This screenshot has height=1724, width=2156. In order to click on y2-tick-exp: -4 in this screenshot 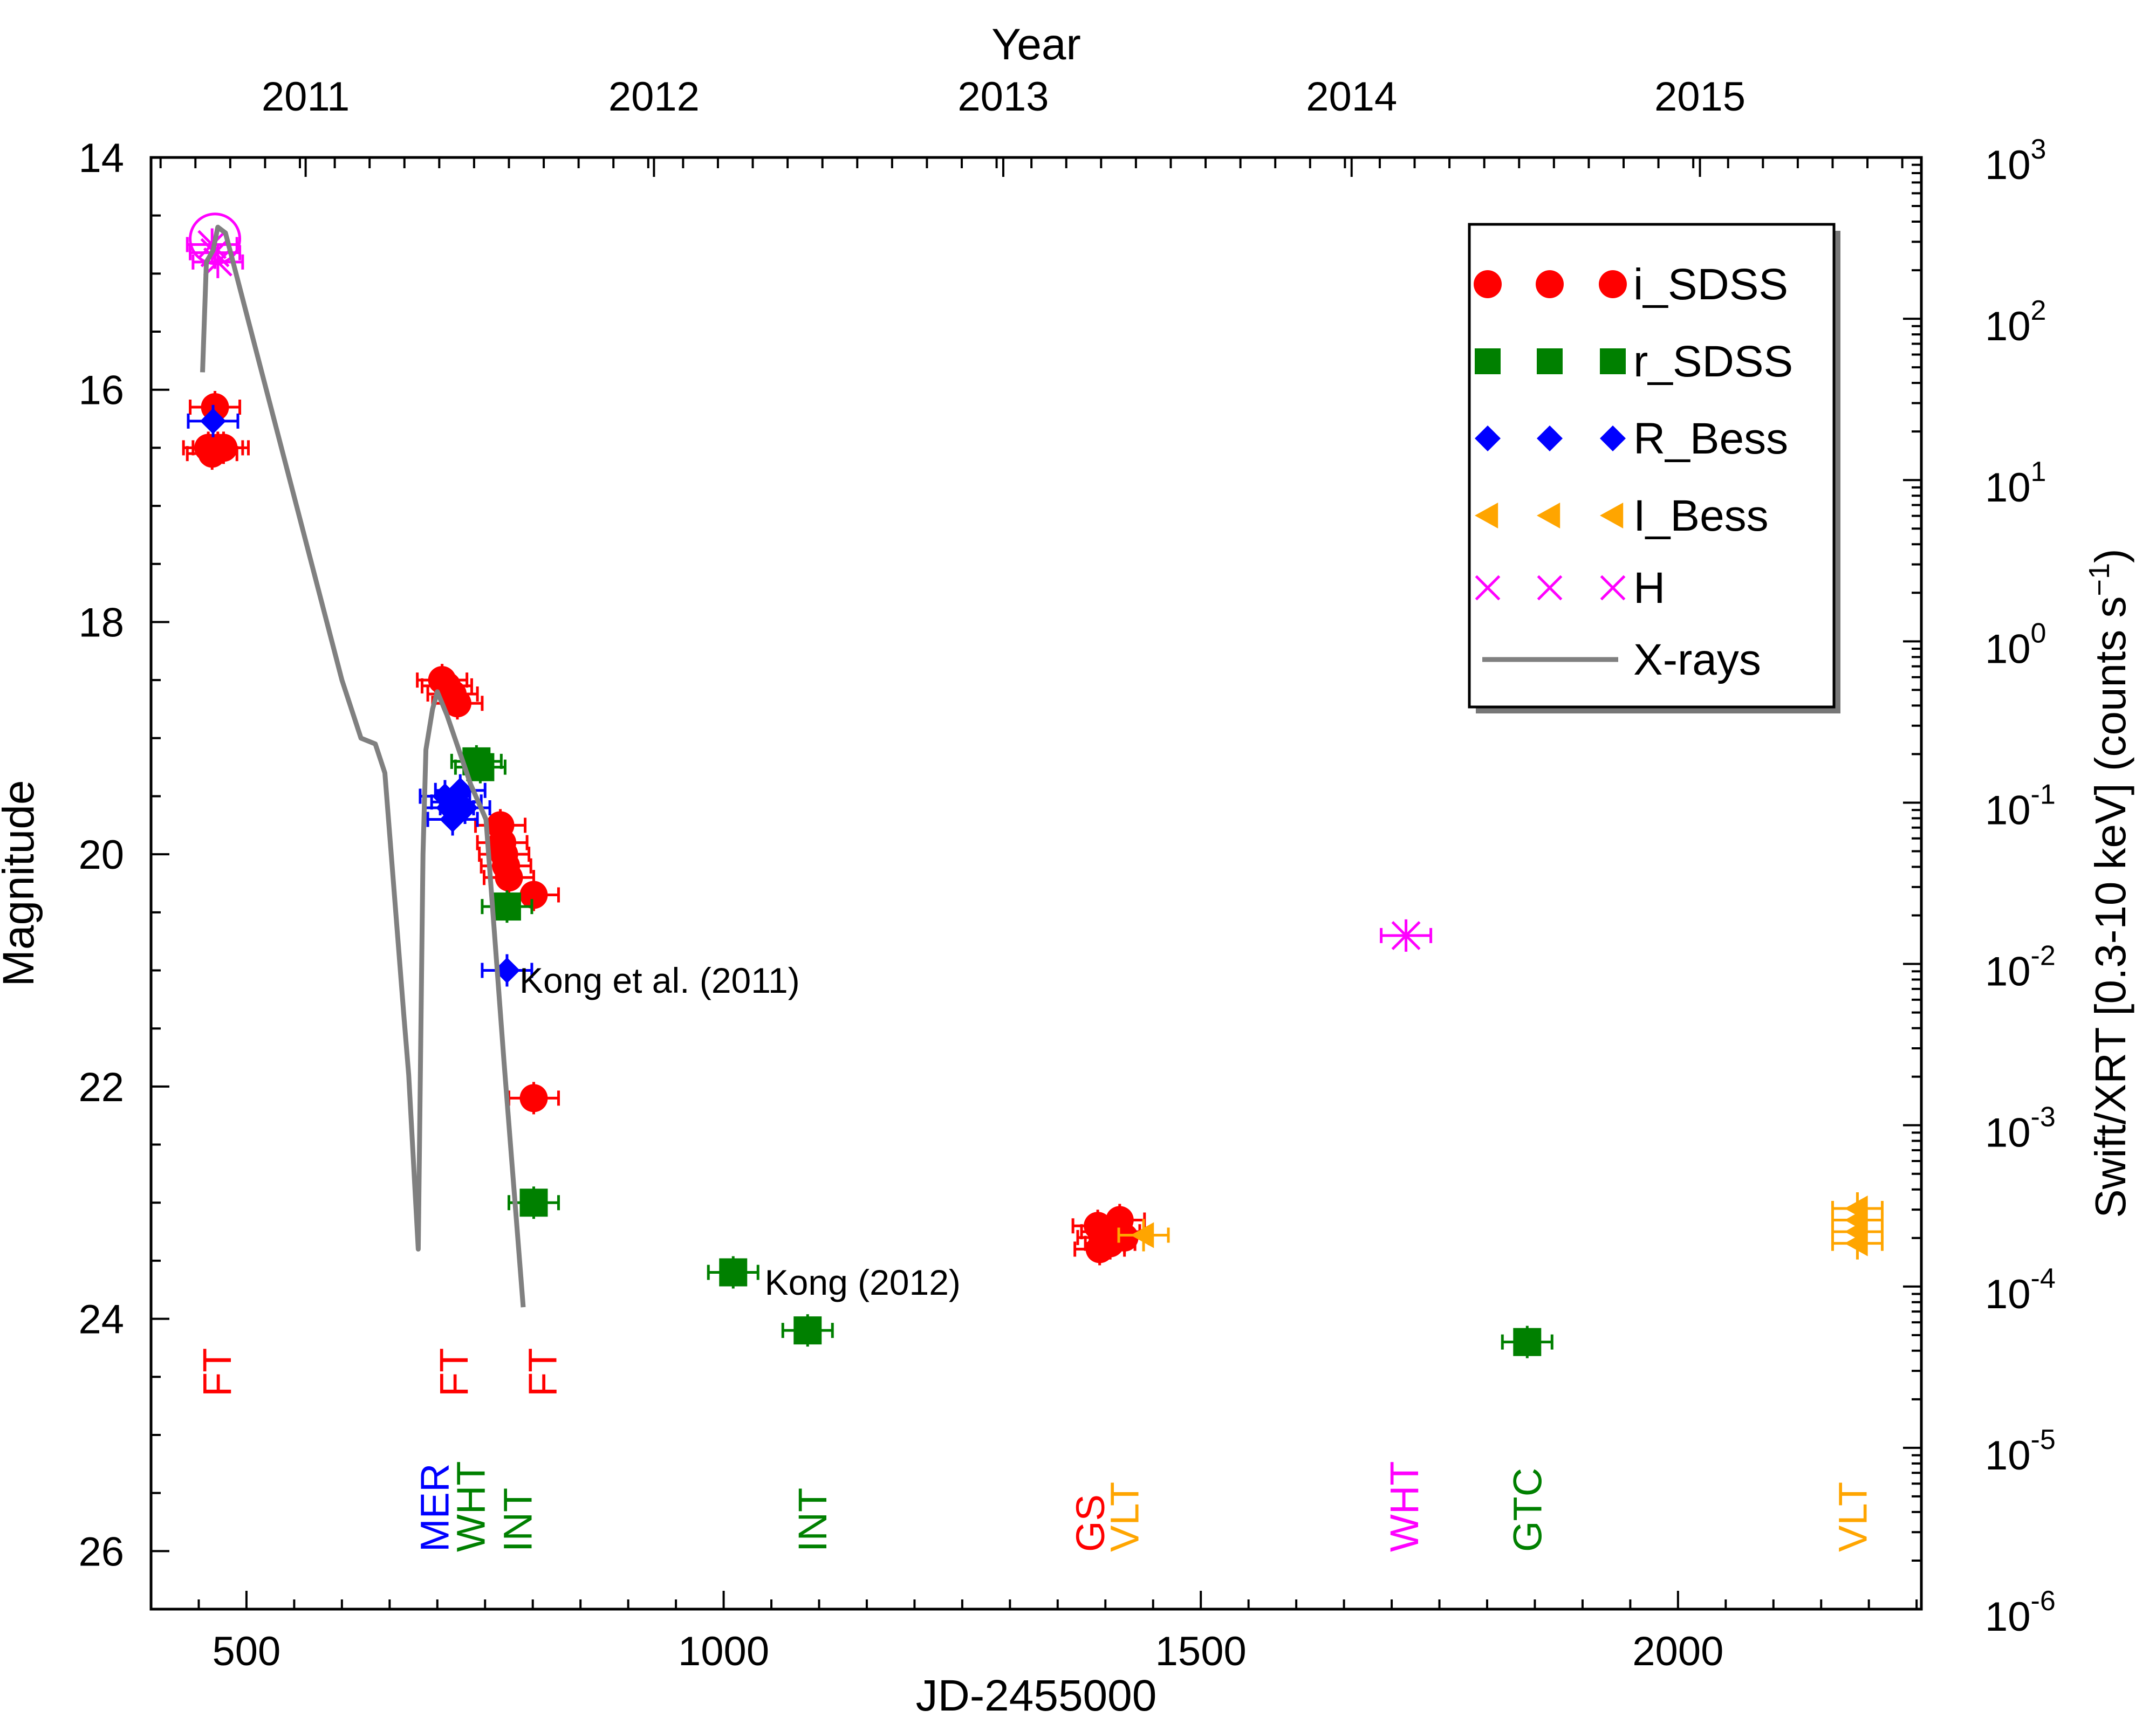, I will do `click(2043, 1278)`.